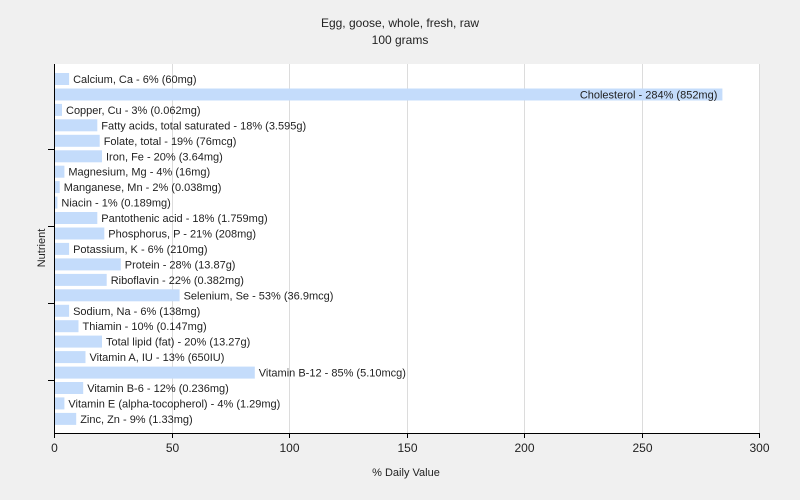 Image resolution: width=800 pixels, height=500 pixels. What do you see at coordinates (170, 142) in the screenshot?
I see `bar-label: Folate, total - 19% (76mcg)` at bounding box center [170, 142].